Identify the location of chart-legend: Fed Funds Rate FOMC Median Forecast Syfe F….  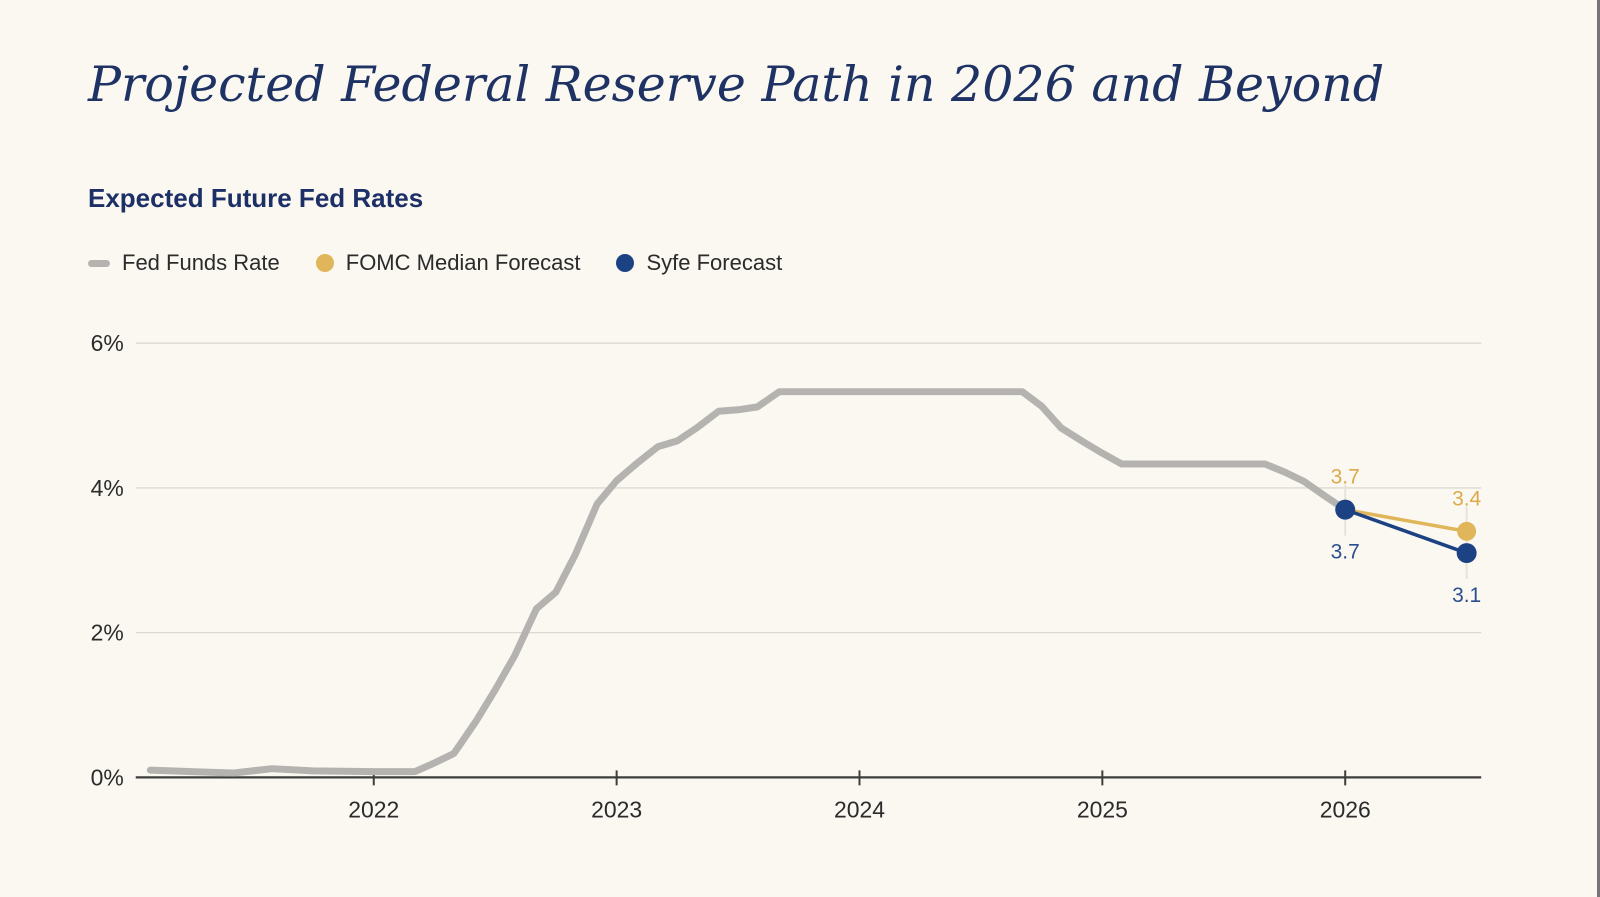
(435, 263).